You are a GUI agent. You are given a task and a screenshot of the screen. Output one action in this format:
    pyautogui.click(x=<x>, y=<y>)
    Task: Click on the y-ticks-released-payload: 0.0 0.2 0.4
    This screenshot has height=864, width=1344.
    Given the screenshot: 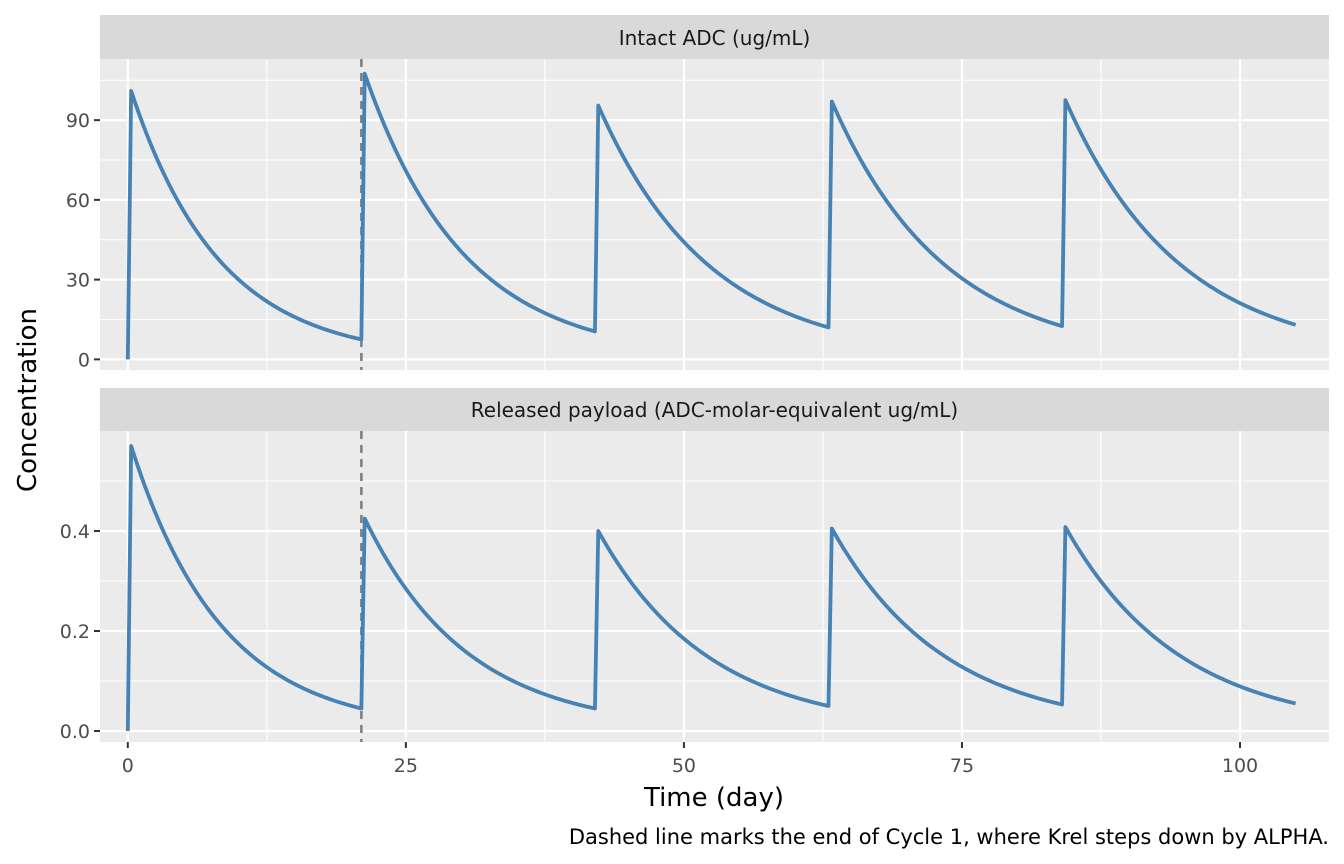 What is the action you would take?
    pyautogui.click(x=80, y=632)
    